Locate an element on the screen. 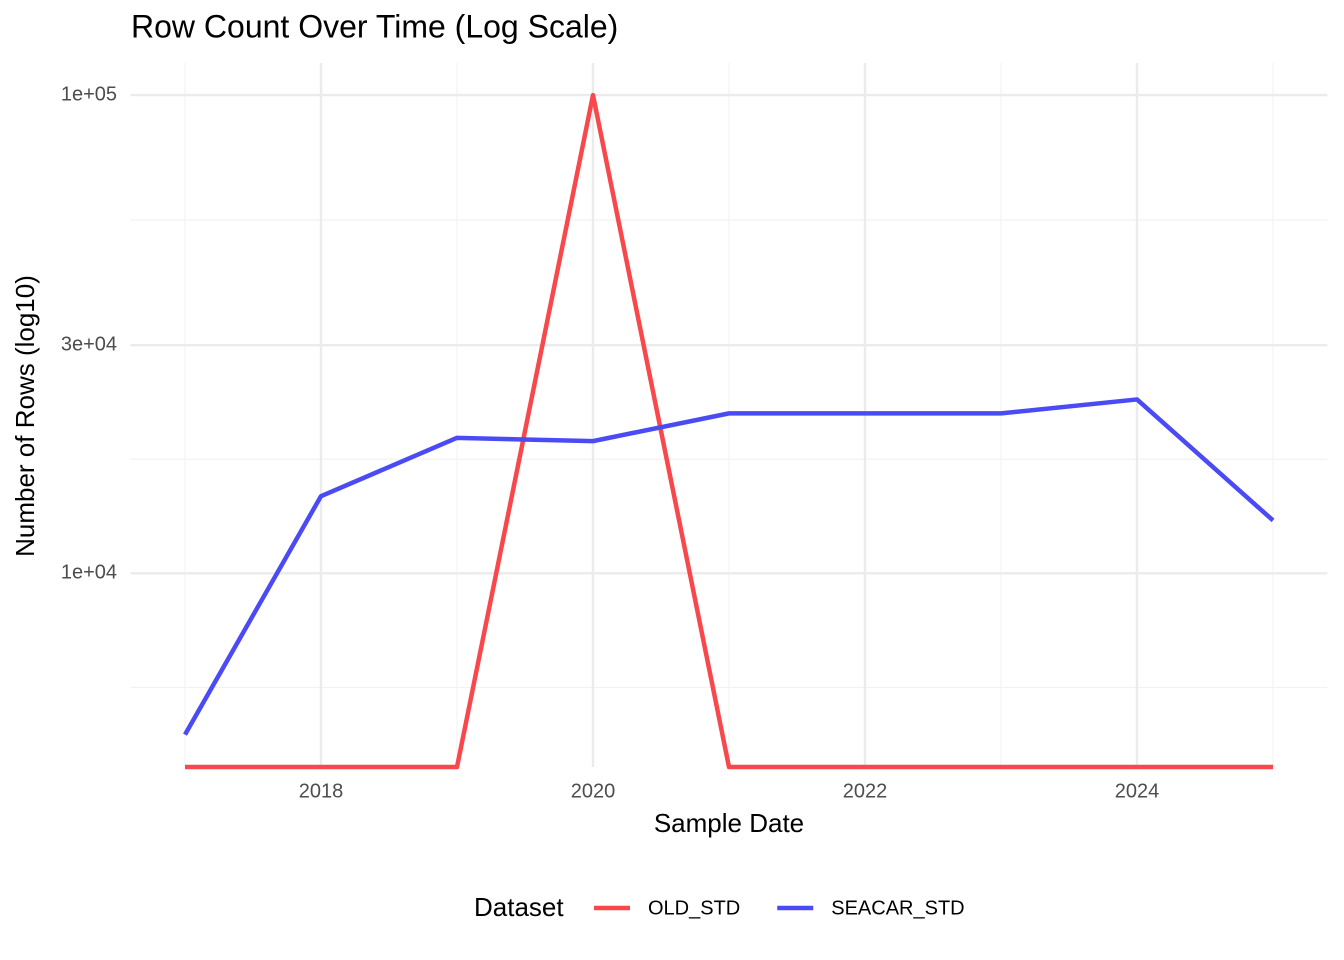 Image resolution: width=1344 pixels, height=960 pixels. chart-title: Row Count Over Time (Log Scale) is located at coordinates (374, 26).